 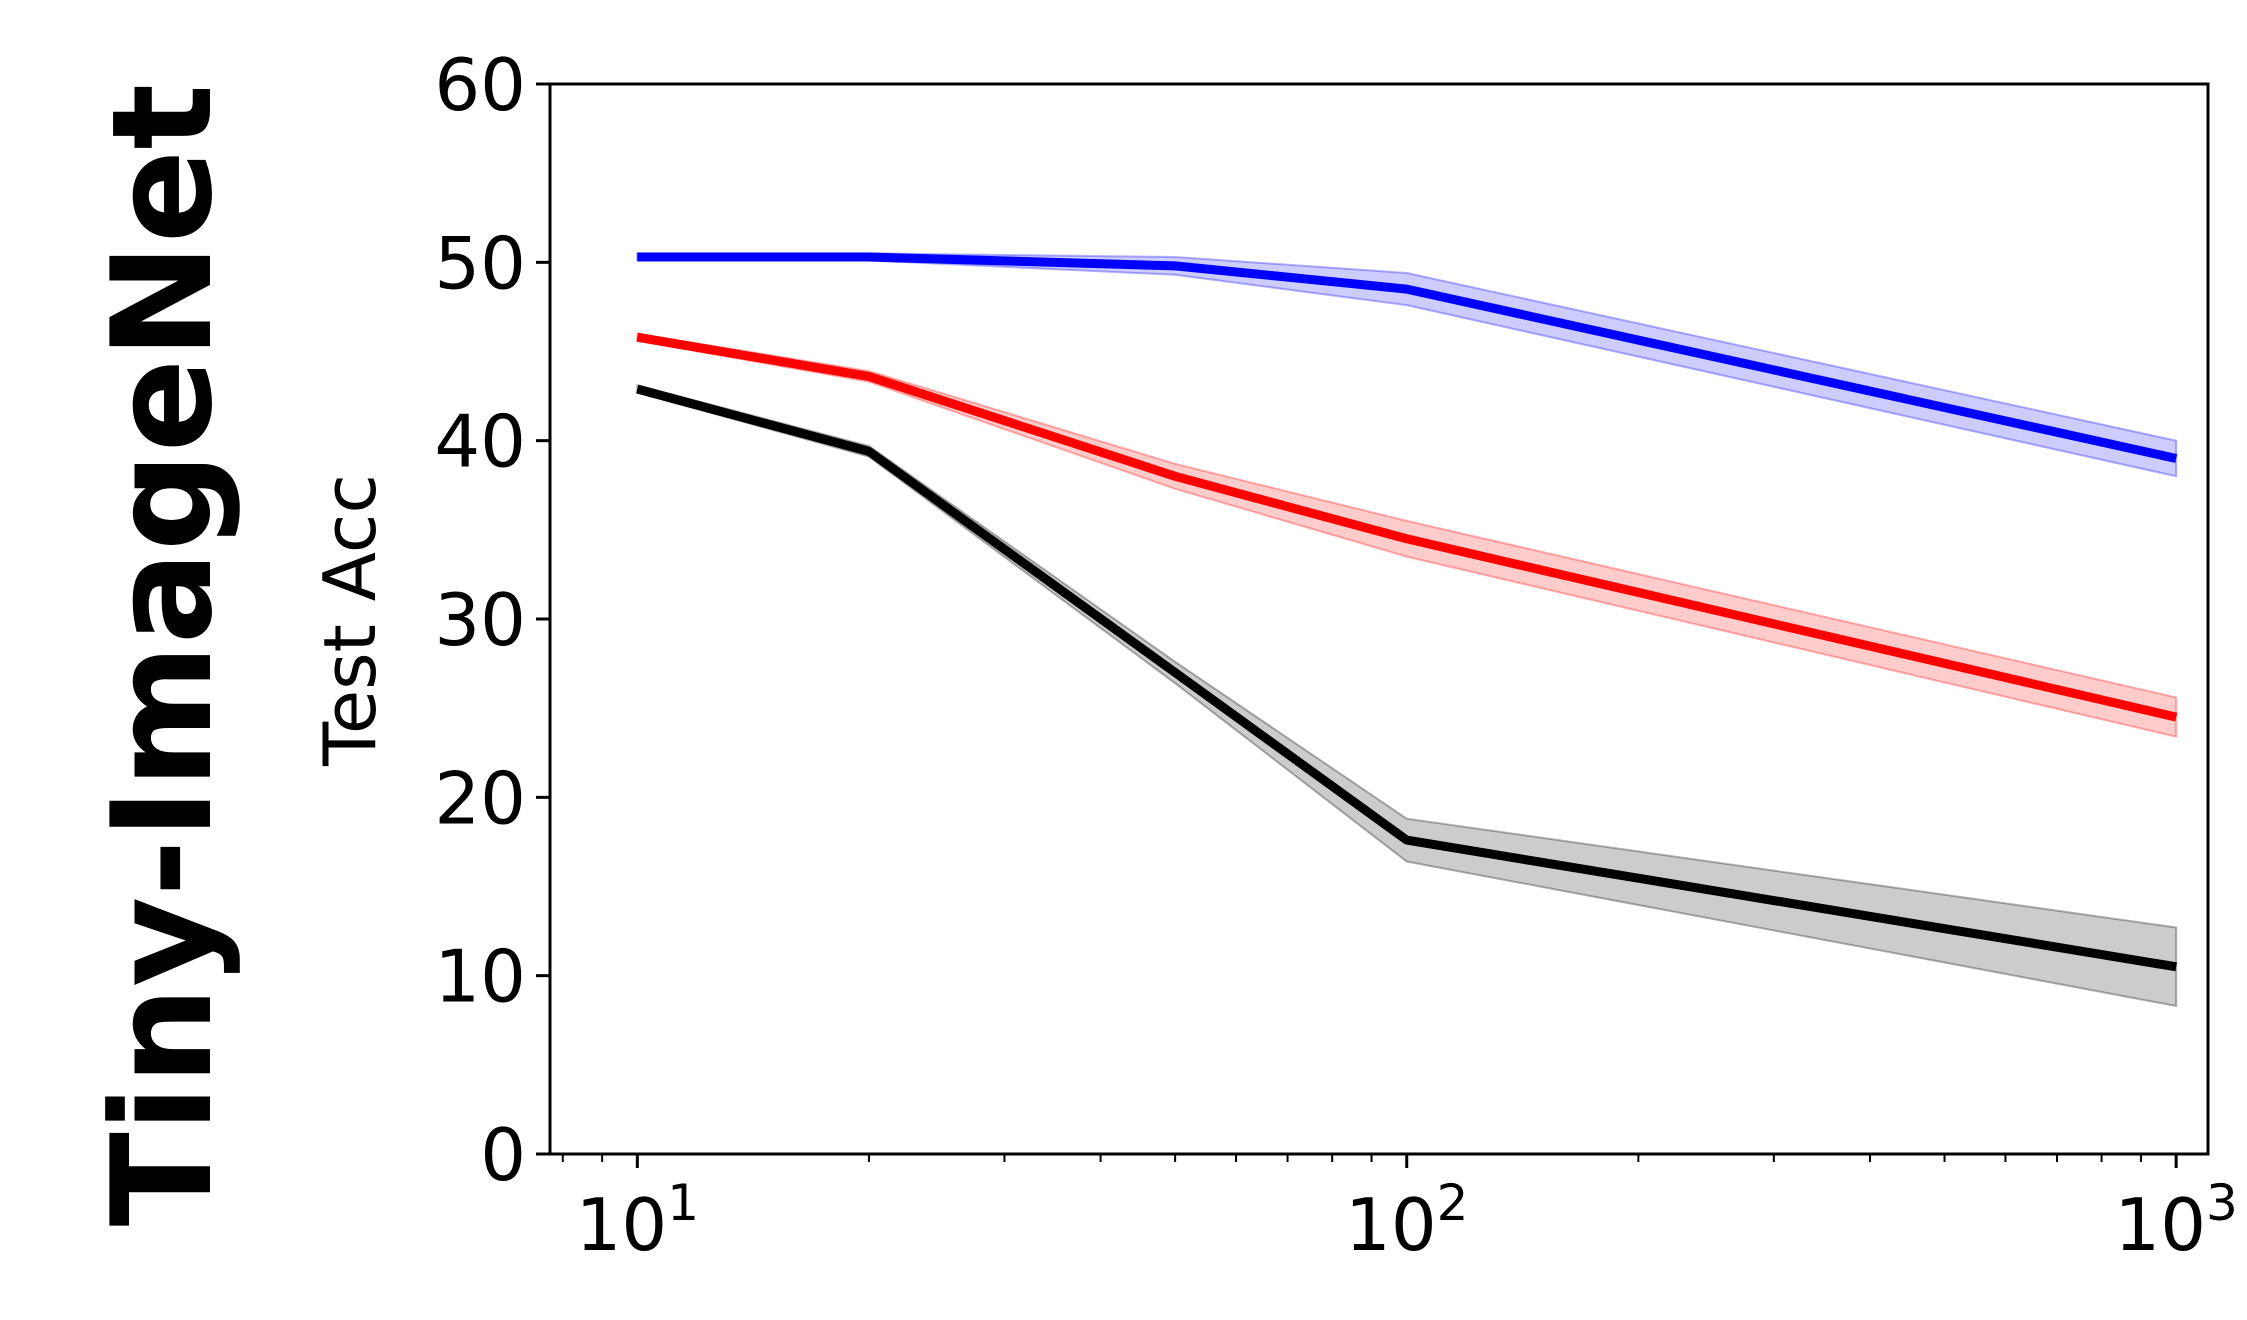 What do you see at coordinates (1406, 1220) in the screenshot?
I see `x-tick-label: 10²` at bounding box center [1406, 1220].